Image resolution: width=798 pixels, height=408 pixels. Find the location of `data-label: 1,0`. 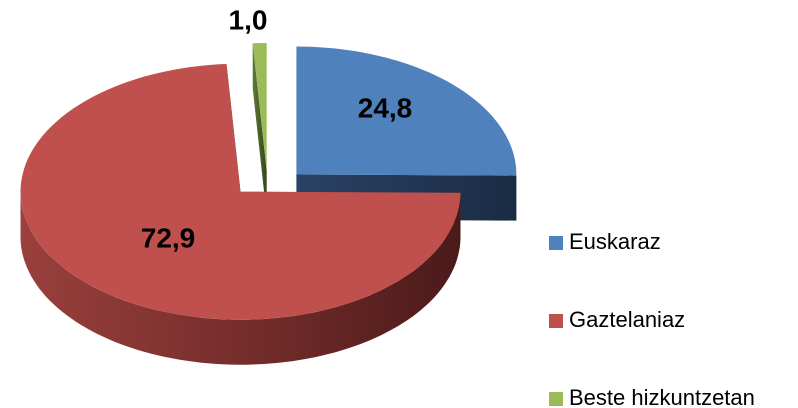

data-label: 1,0 is located at coordinates (248, 19).